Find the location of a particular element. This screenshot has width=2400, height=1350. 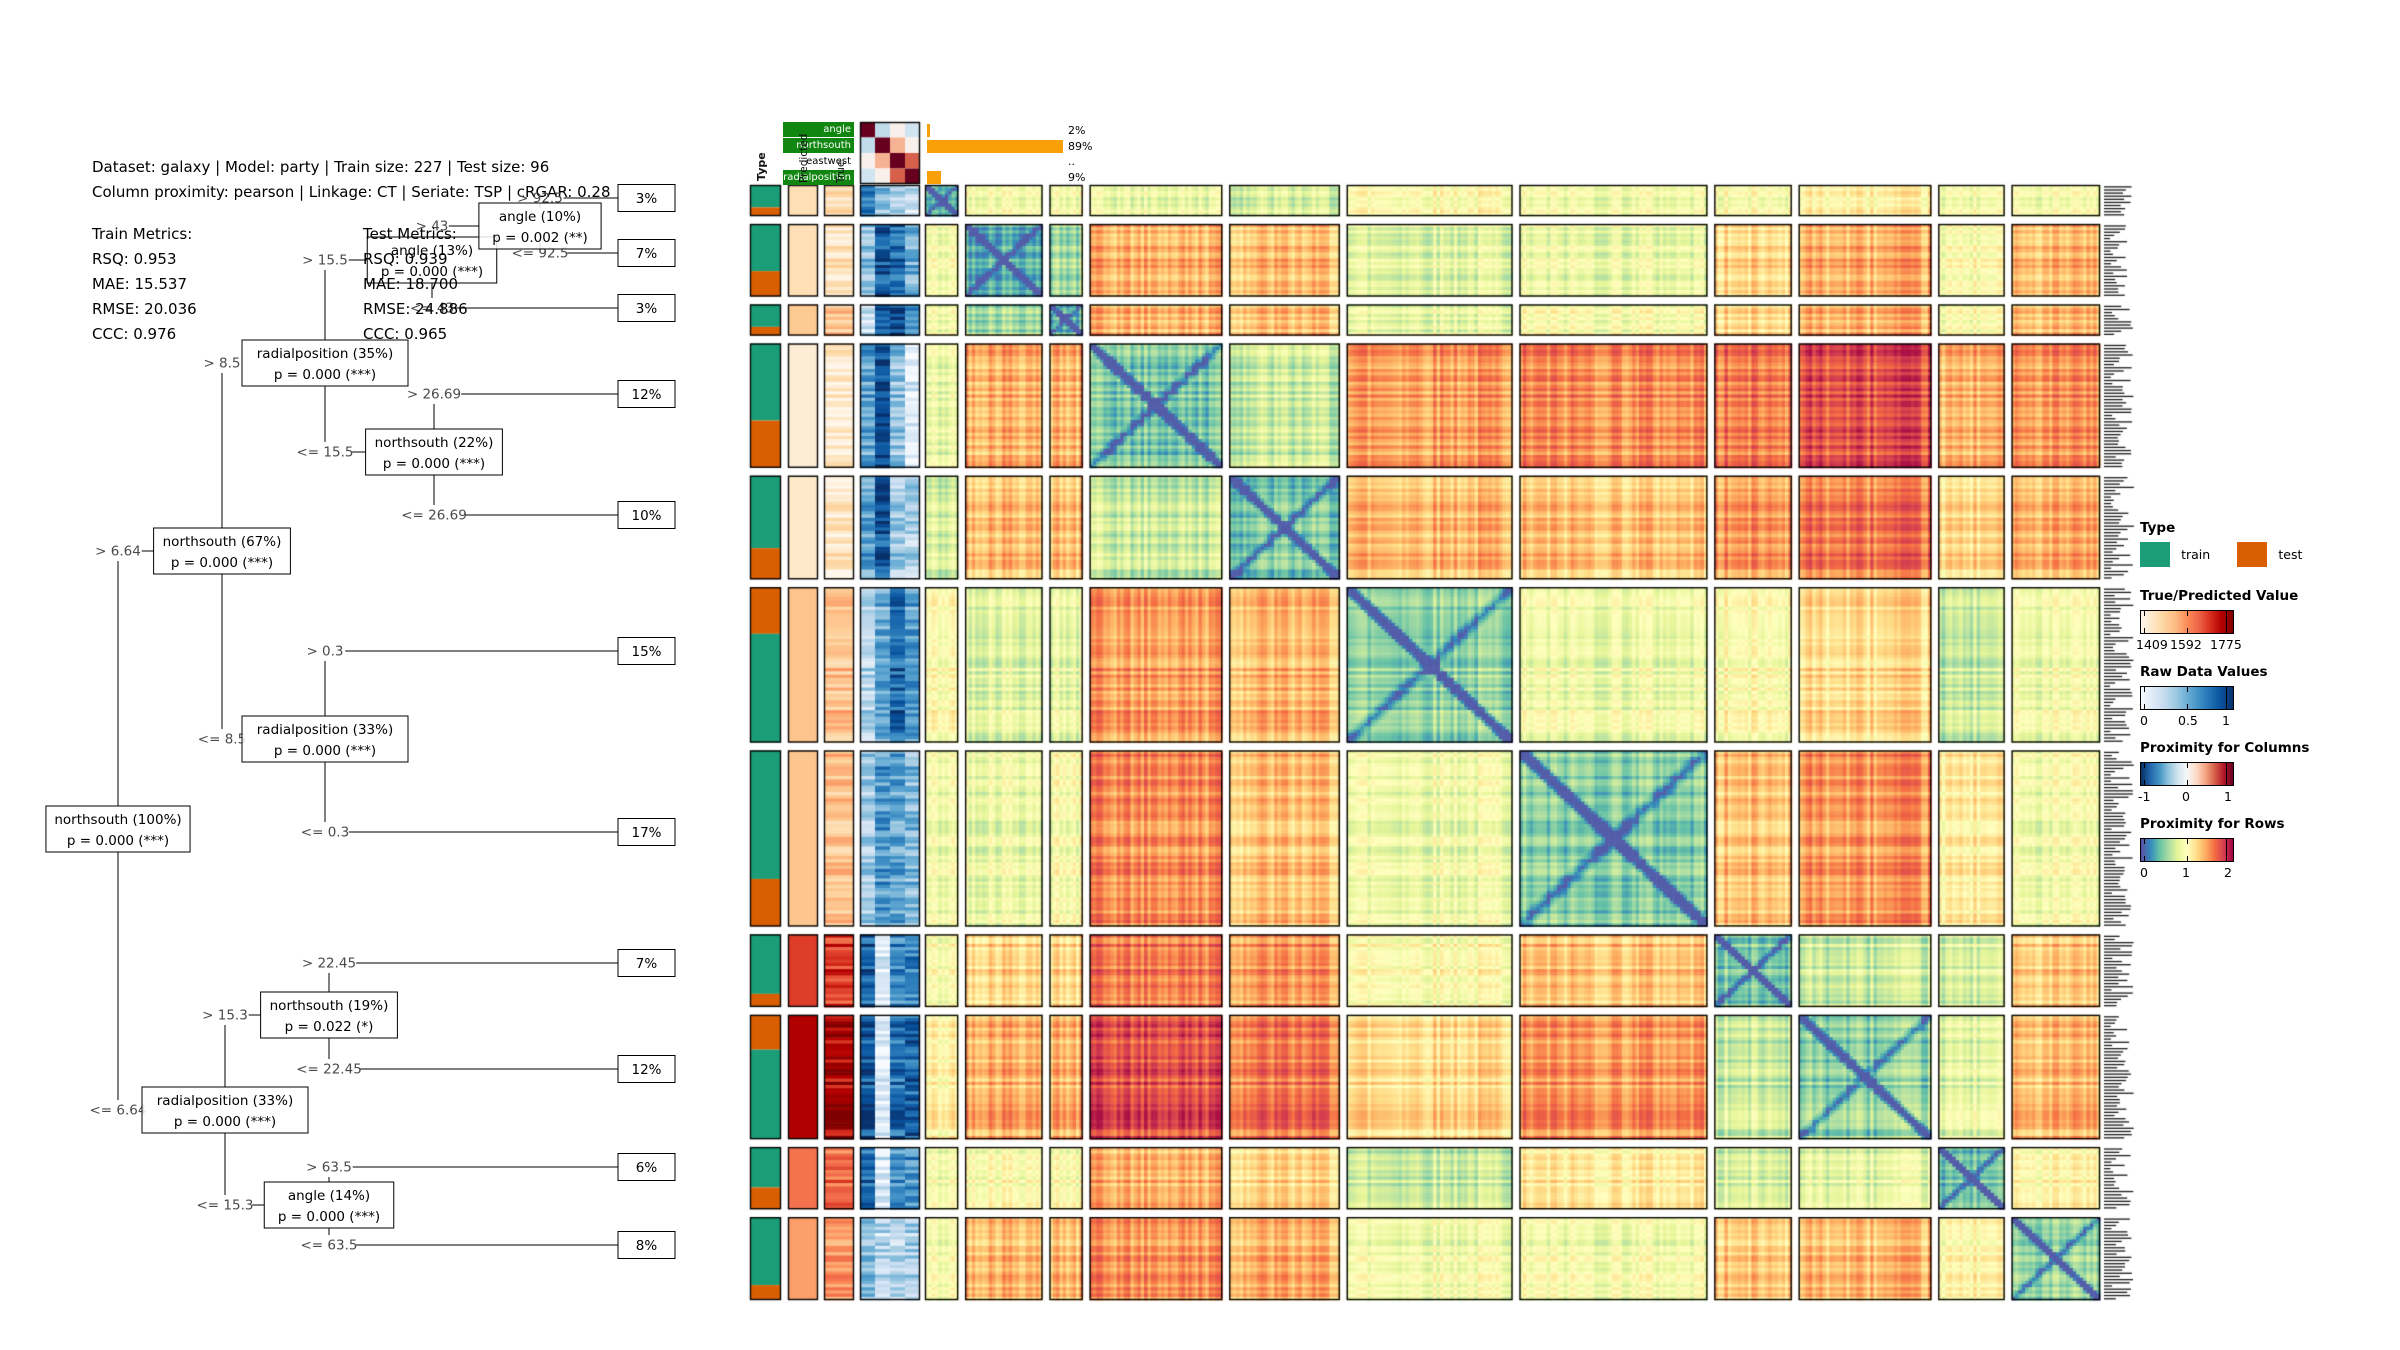

tree-node-ns22 is located at coordinates (434, 452).